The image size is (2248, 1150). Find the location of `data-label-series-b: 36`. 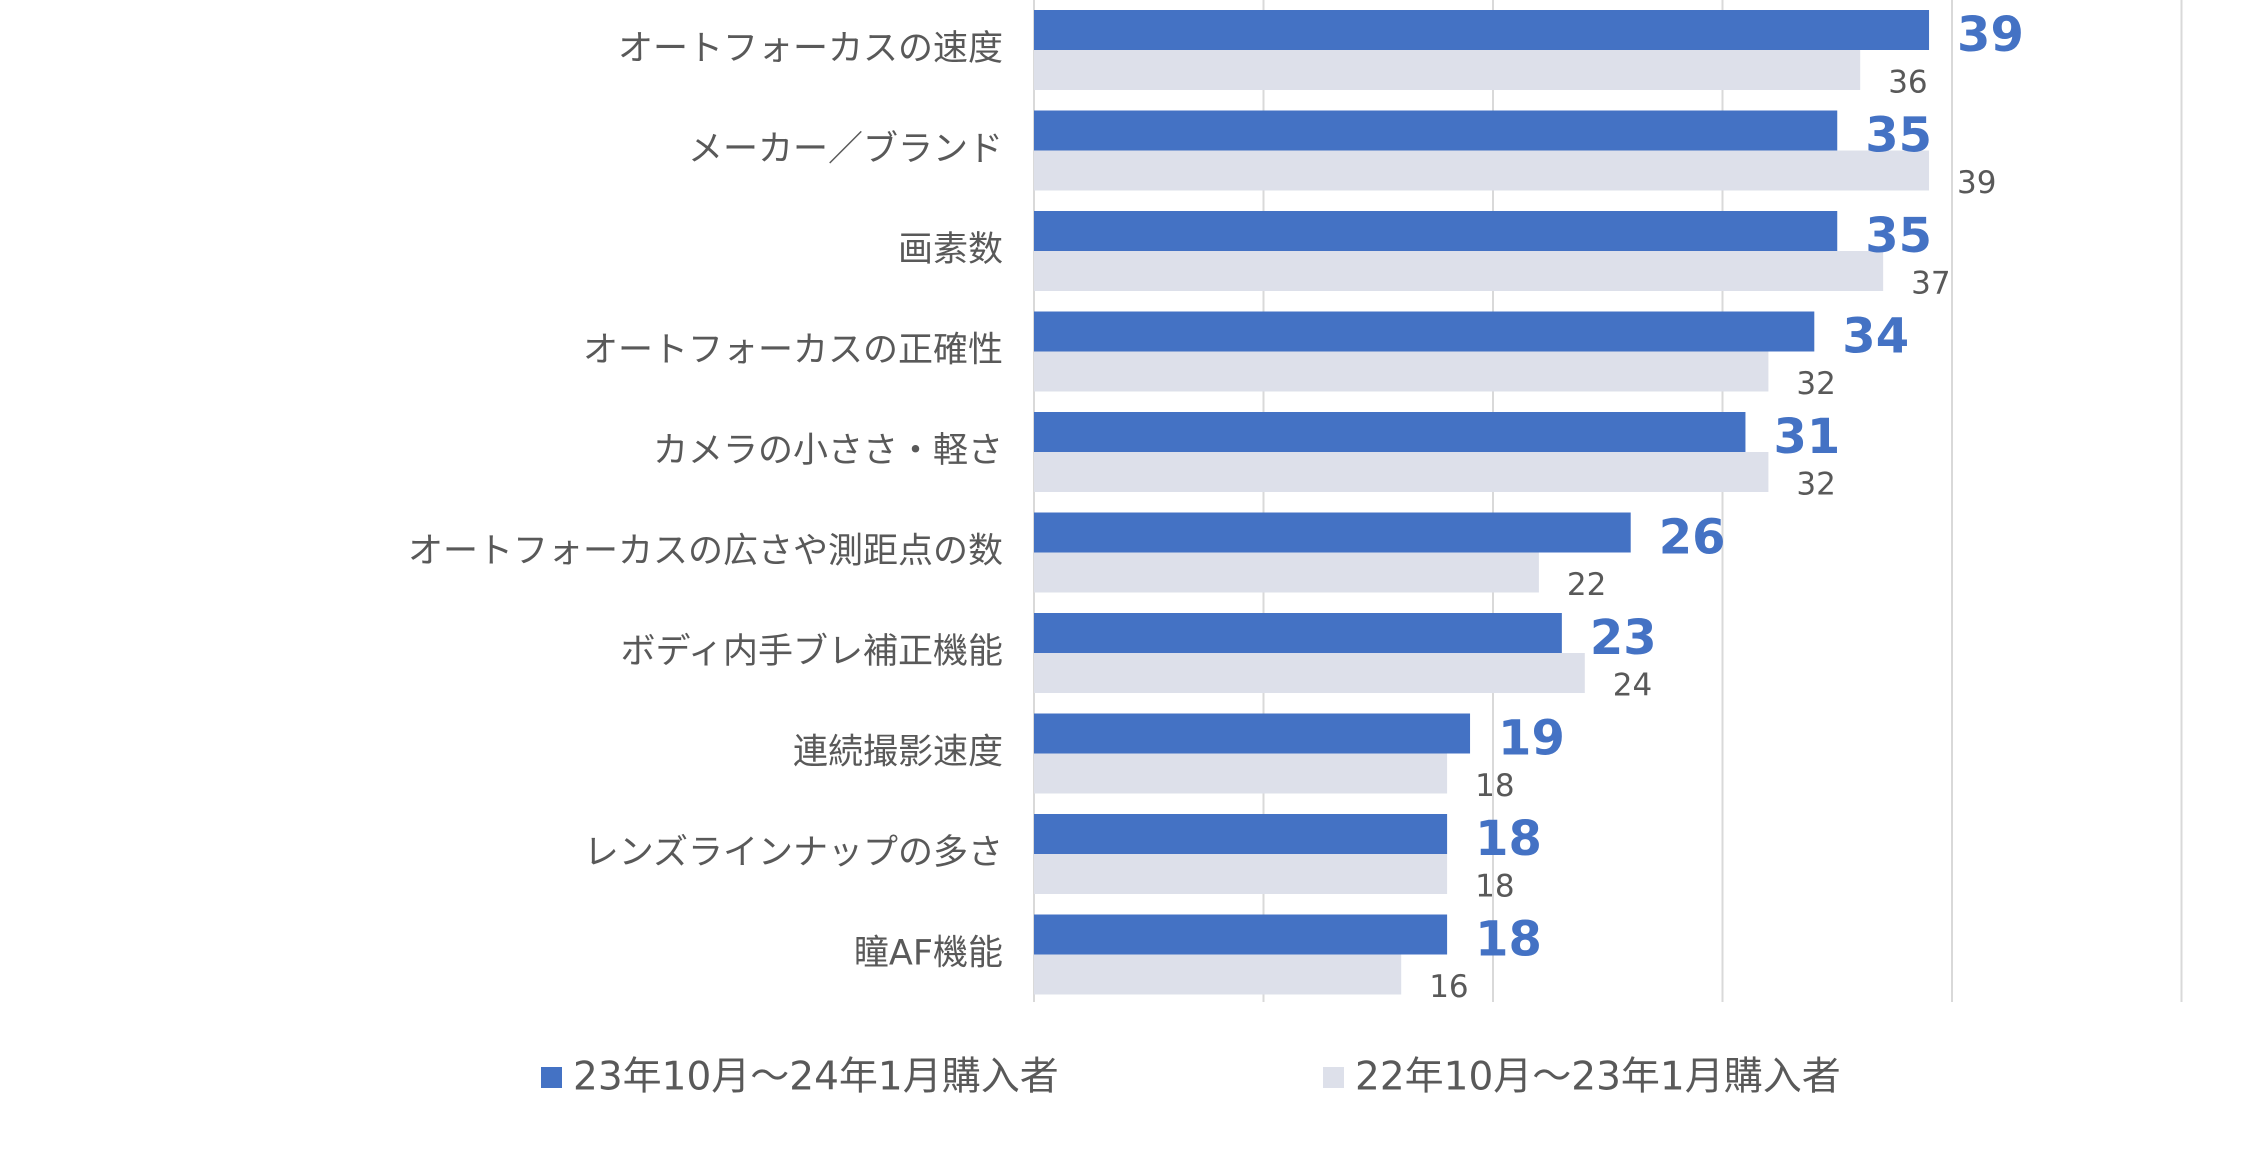

data-label-series-b: 36 is located at coordinates (1907, 83).